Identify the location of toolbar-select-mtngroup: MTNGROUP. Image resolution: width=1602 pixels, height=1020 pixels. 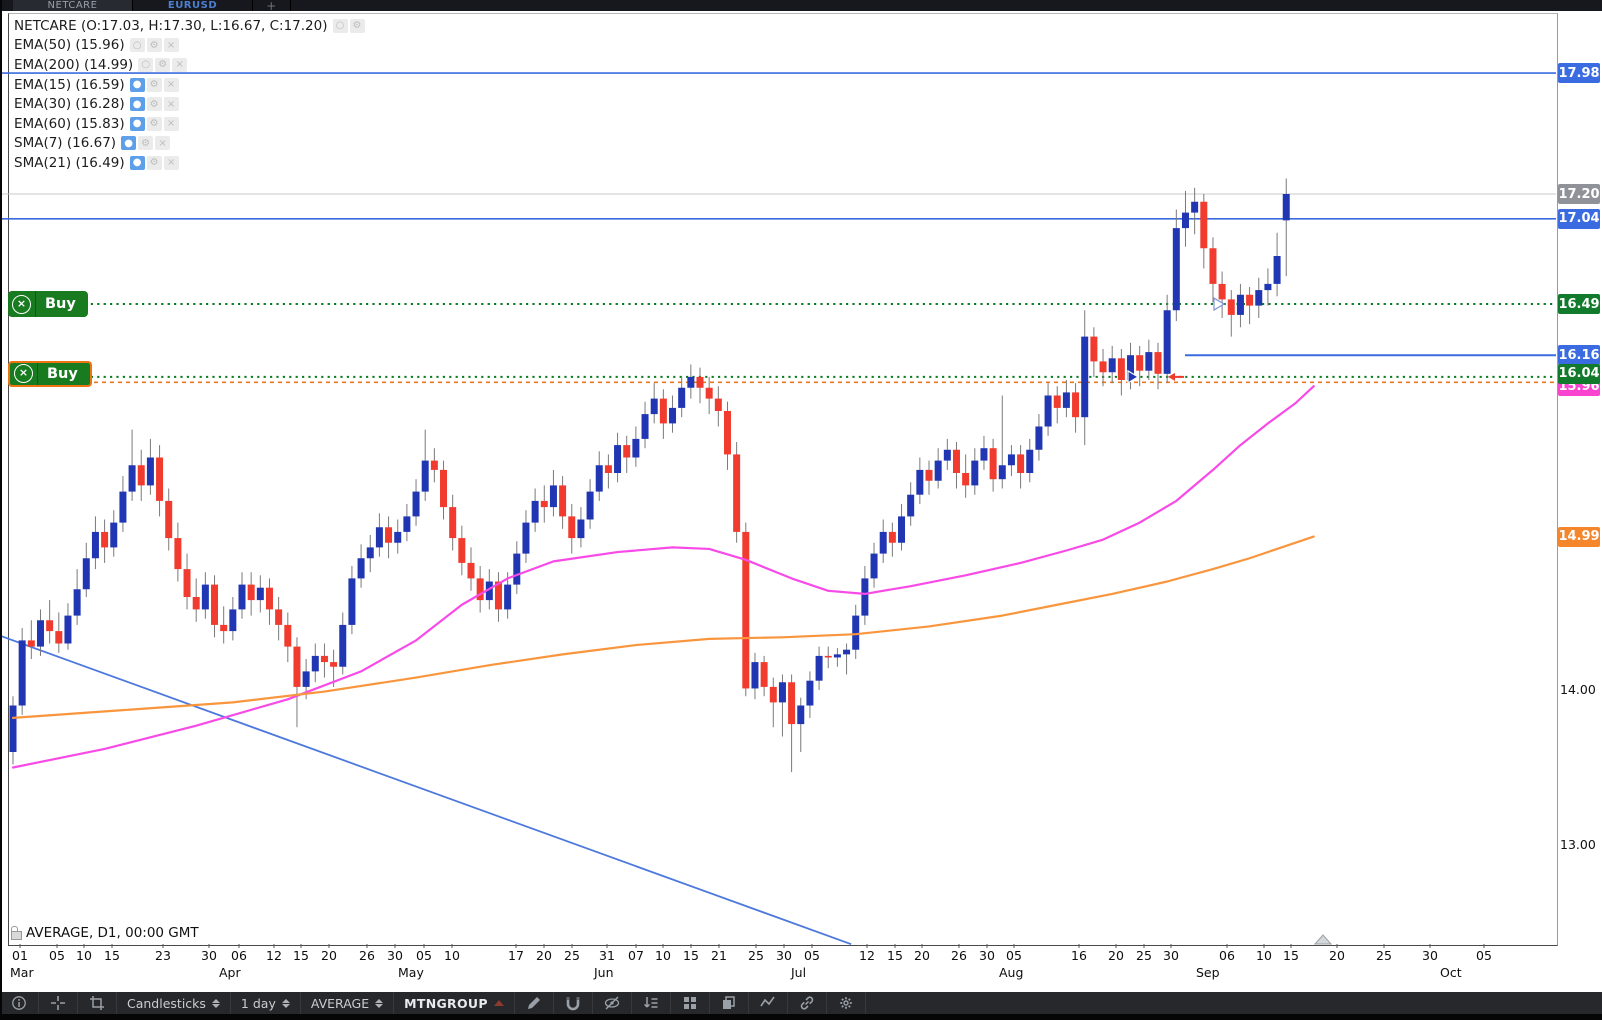
(454, 1003).